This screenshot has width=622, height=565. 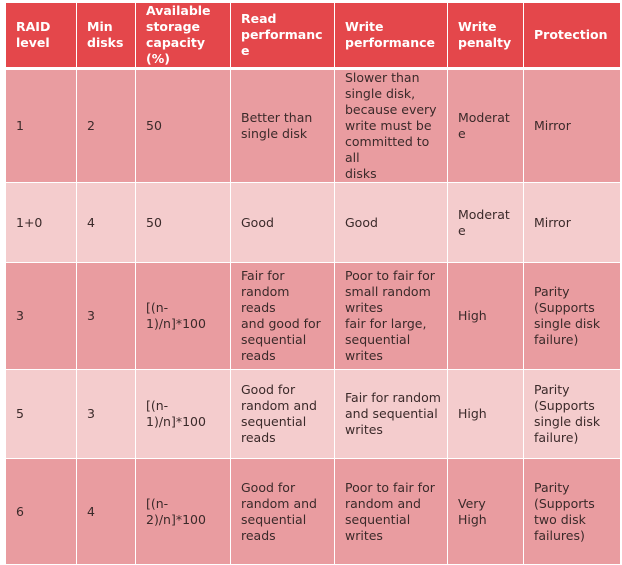 I want to click on cell-write-performance: Good, so click(x=391, y=222).